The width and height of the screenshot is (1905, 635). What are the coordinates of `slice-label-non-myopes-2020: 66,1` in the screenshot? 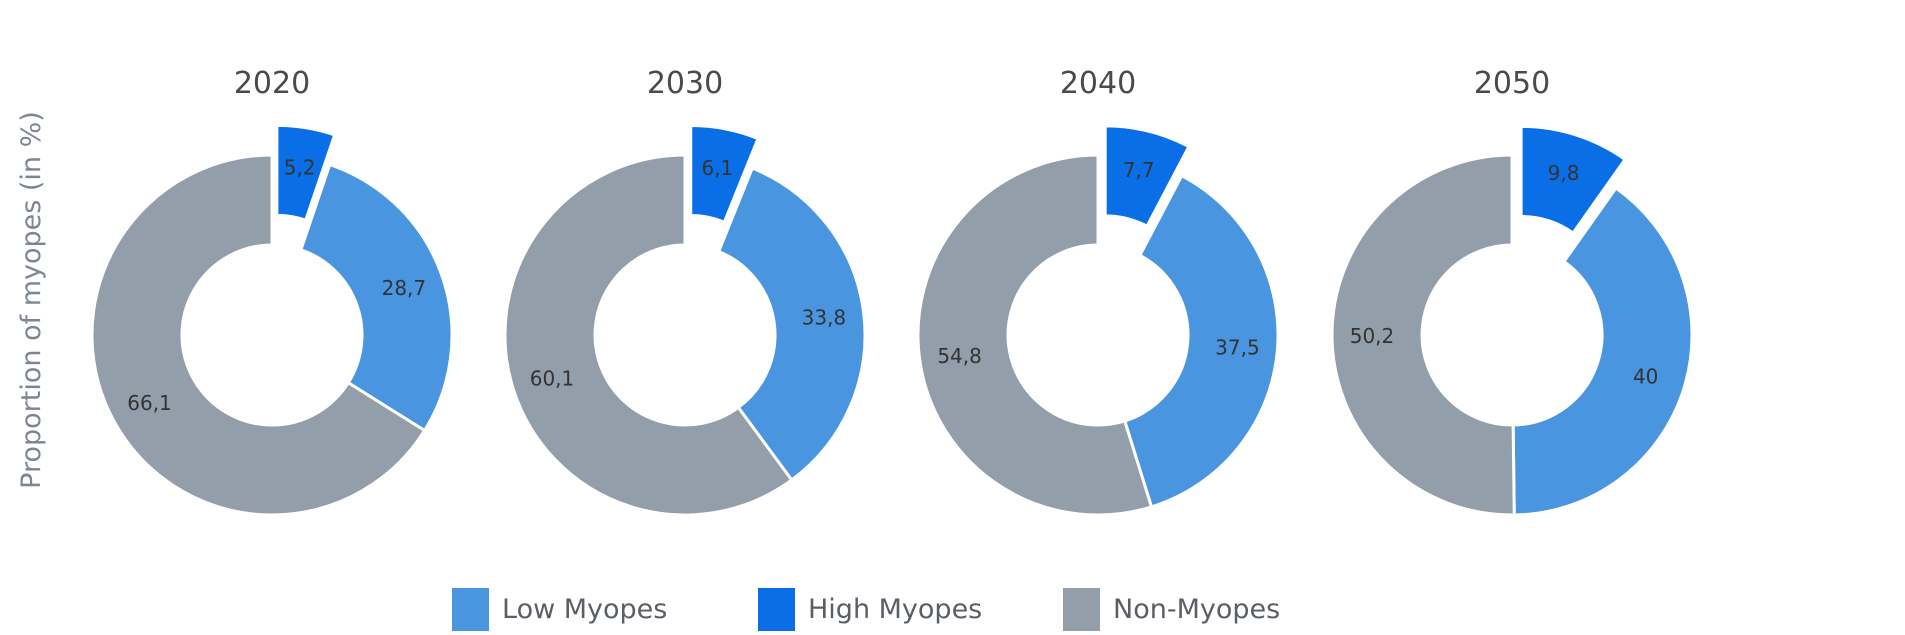 It's located at (149, 403).